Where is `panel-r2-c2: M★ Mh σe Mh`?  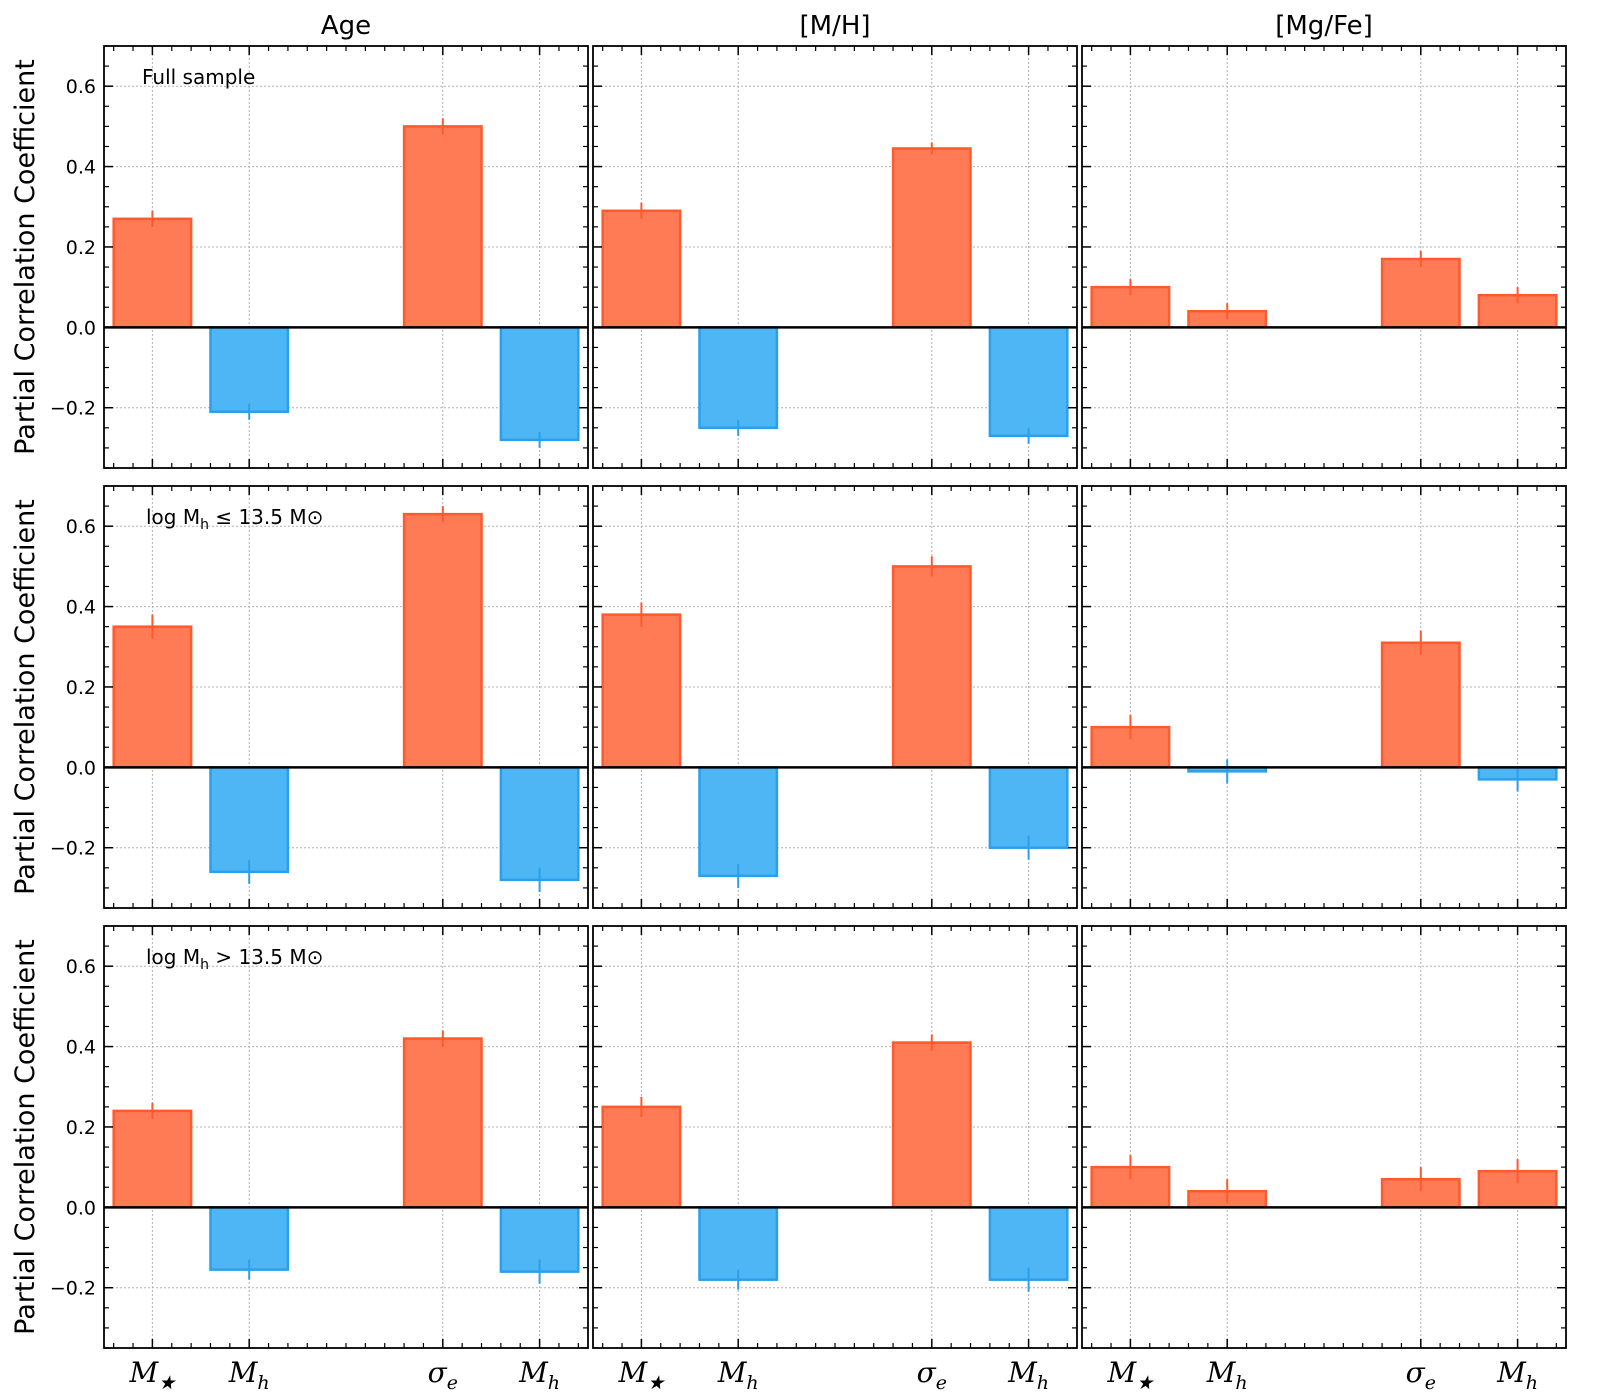 panel-r2-c2: M★ Mh σe Mh is located at coordinates (1324, 1159).